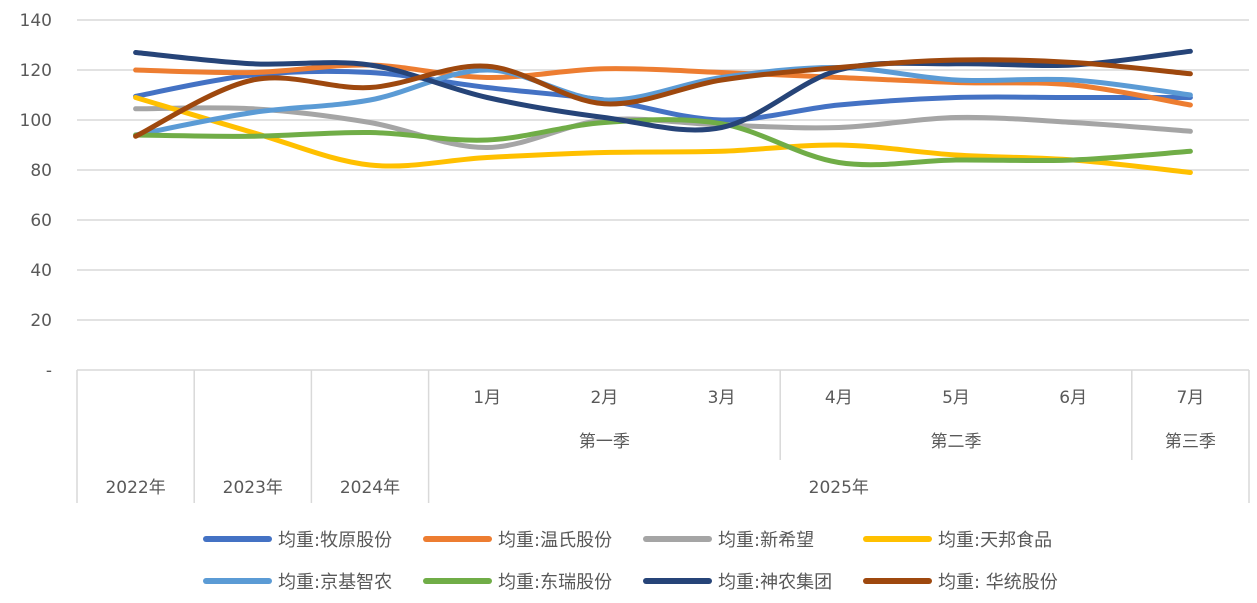  What do you see at coordinates (956, 398) in the screenshot?
I see `x-month-label: 5月` at bounding box center [956, 398].